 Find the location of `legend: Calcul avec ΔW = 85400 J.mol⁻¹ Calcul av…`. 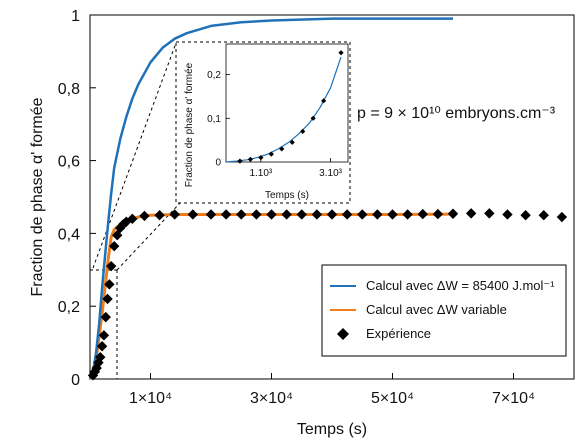

legend: Calcul avec ΔW = 85400 J.mol⁻¹ Calcul av… is located at coordinates (444, 310).